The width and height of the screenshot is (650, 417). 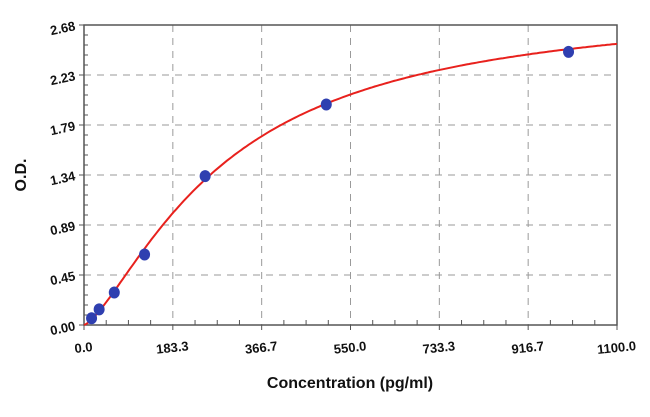 What do you see at coordinates (63, 328) in the screenshot?
I see `y-tick-label: 0.00` at bounding box center [63, 328].